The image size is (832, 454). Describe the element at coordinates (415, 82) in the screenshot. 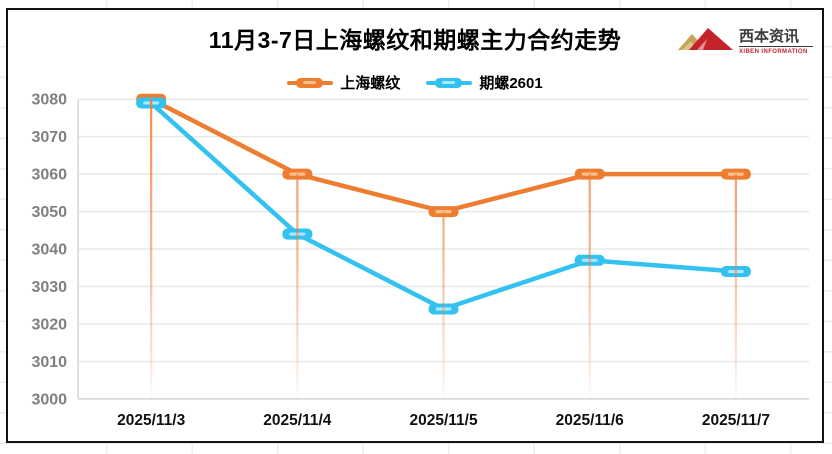

I see `legend: 上海螺纹 期螺2601` at that location.